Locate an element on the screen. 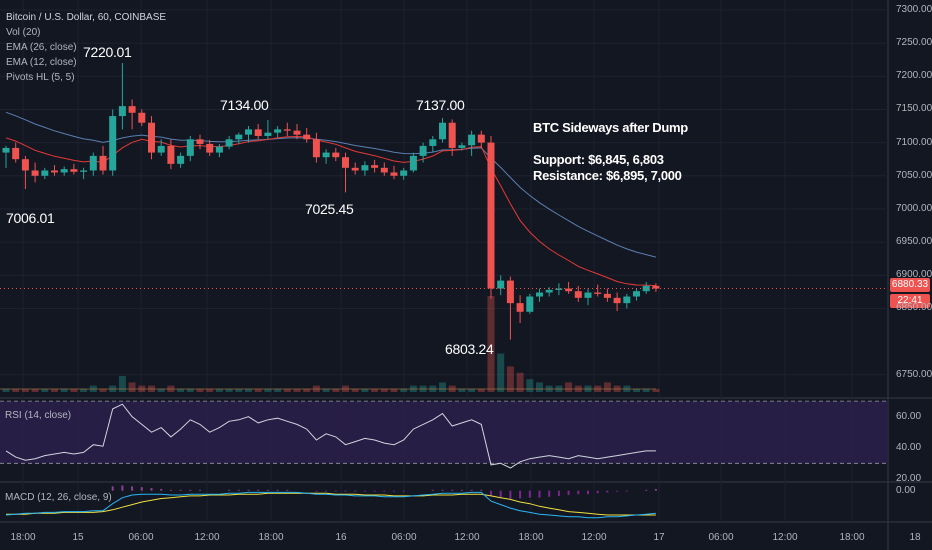  macd-tick-label: 0.00 is located at coordinates (906, 490).